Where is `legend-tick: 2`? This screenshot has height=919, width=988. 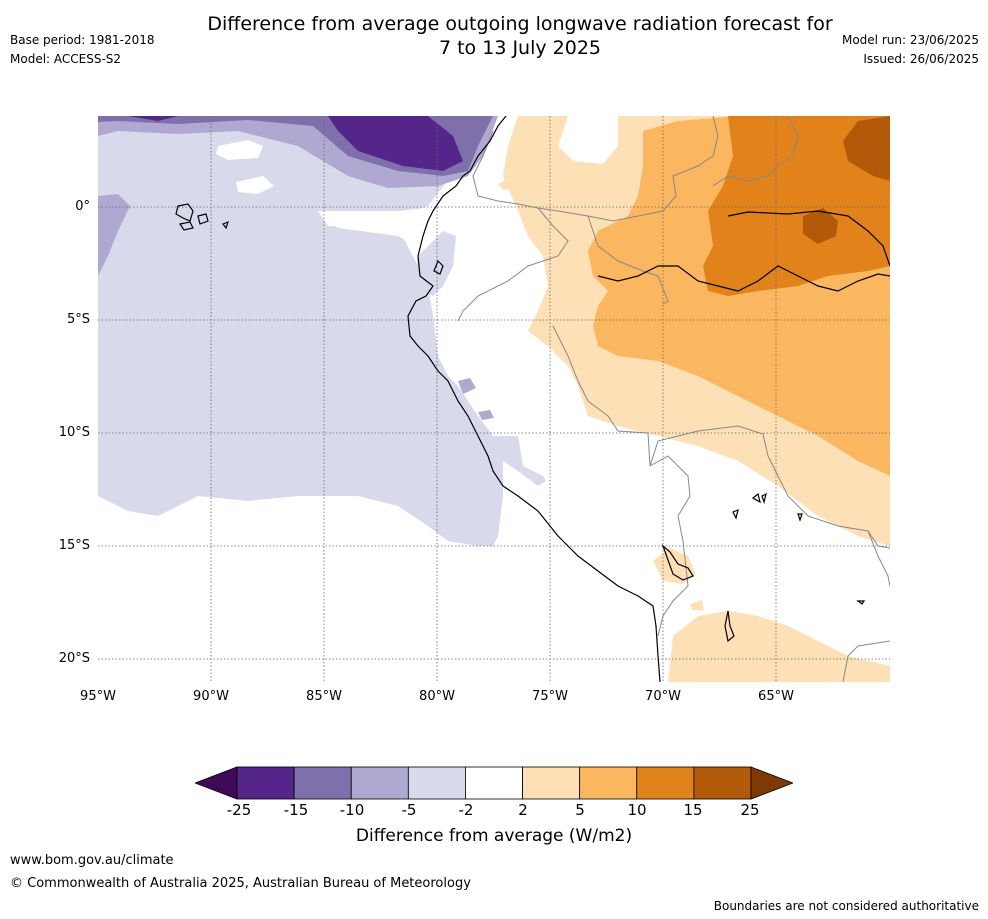 legend-tick: 2 is located at coordinates (523, 810).